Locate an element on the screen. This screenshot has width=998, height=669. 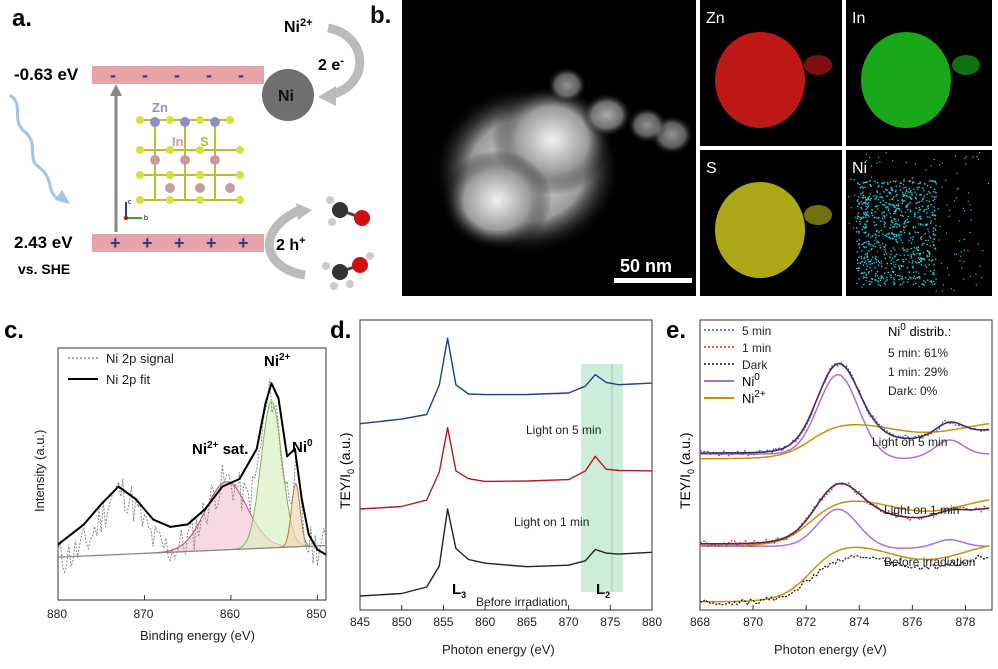
curve-label-before: Before irradiation is located at coordinates (929, 562).